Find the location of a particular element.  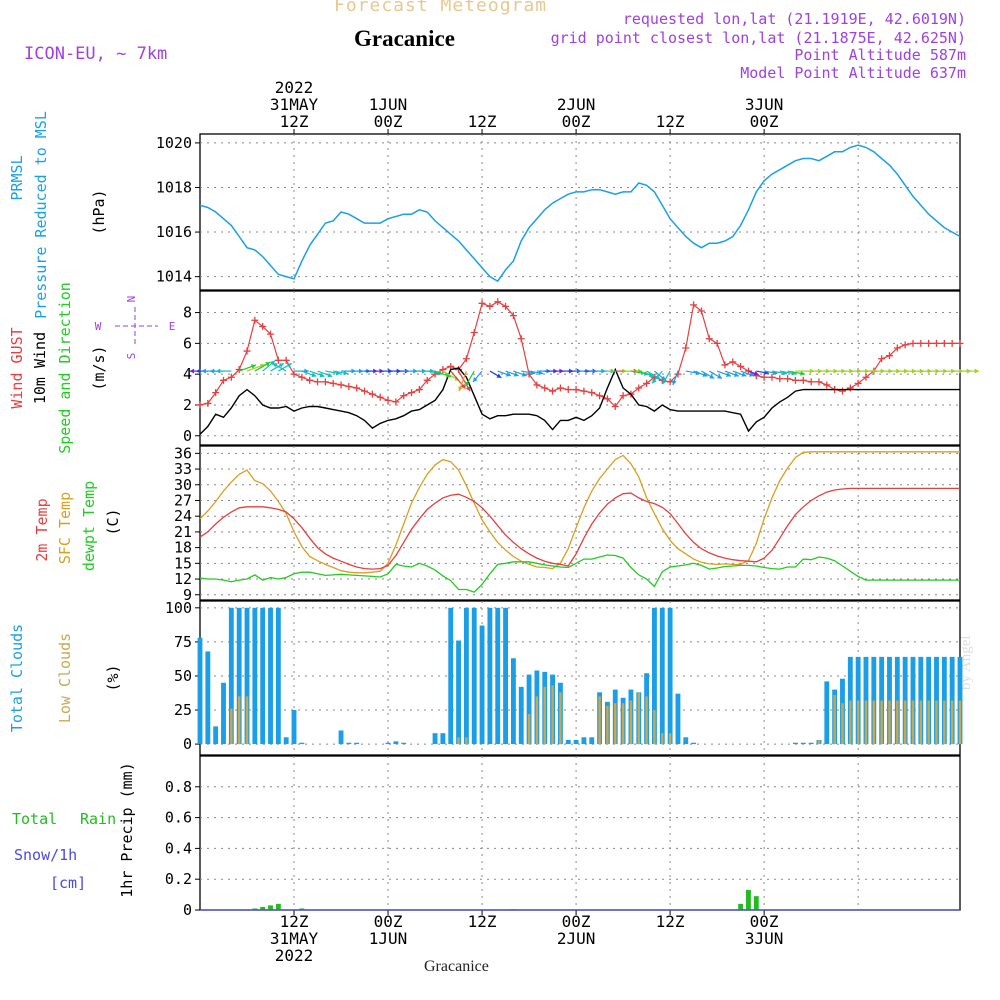

compass-s: S is located at coordinates (131, 356).